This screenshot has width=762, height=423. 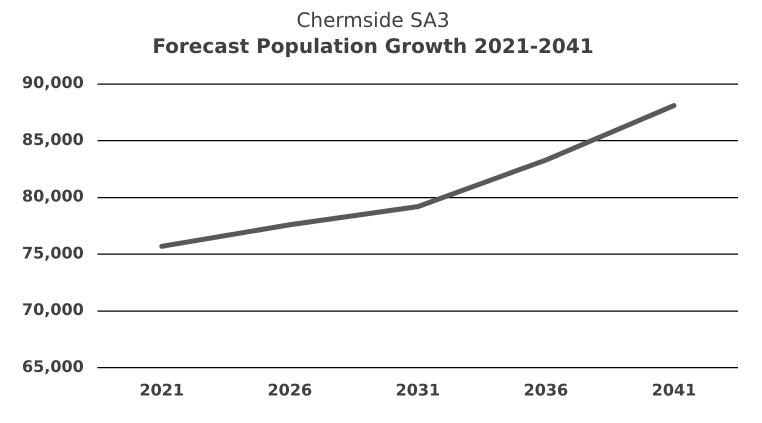 I want to click on y-tick-label: 85,000, so click(x=53, y=139).